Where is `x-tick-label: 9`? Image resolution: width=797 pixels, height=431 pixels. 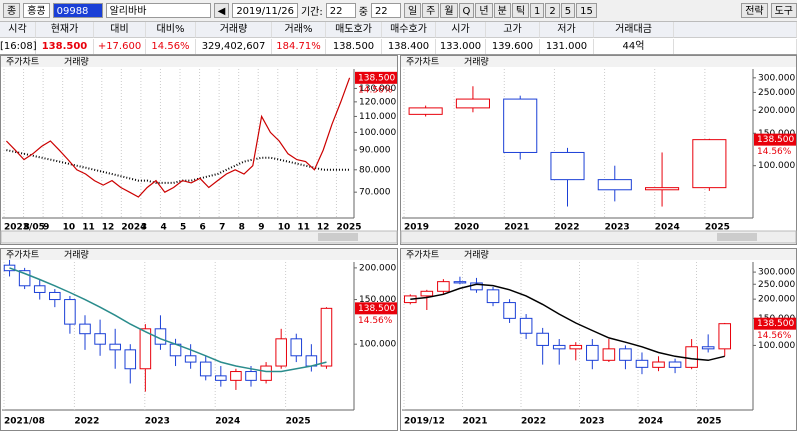 x-tick-label: 9 is located at coordinates (46, 228).